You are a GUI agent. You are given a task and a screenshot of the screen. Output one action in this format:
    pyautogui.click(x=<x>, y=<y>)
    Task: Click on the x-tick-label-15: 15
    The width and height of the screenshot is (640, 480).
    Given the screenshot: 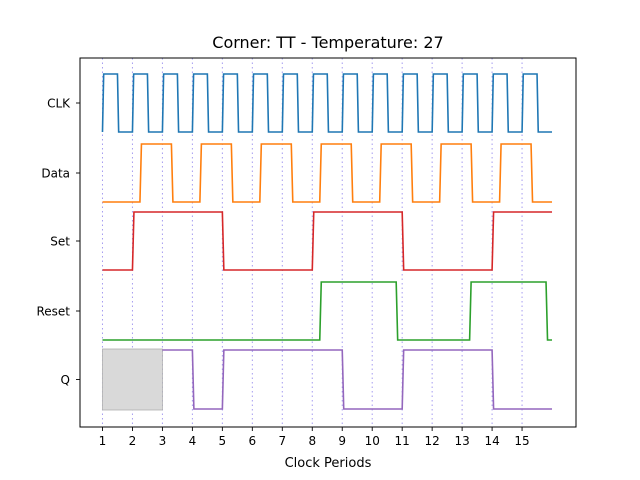 What is the action you would take?
    pyautogui.click(x=521, y=441)
    